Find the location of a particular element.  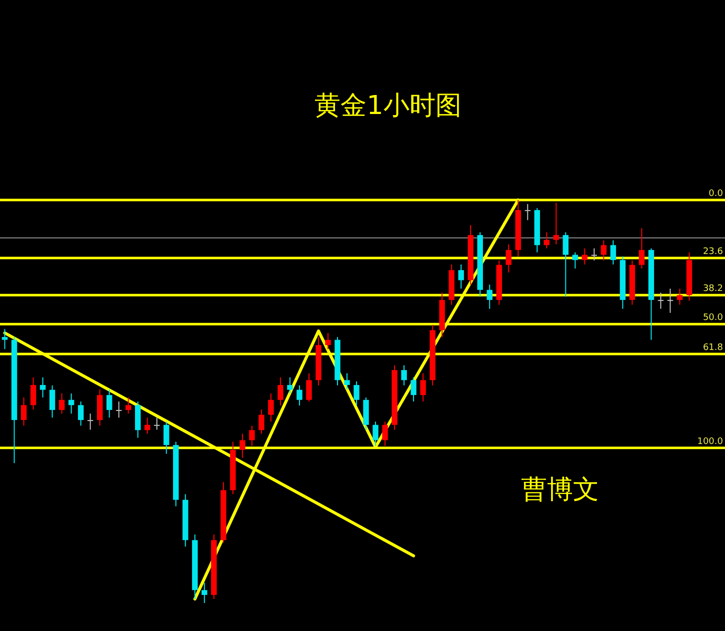

annotation: 38.2 is located at coordinates (712, 289).